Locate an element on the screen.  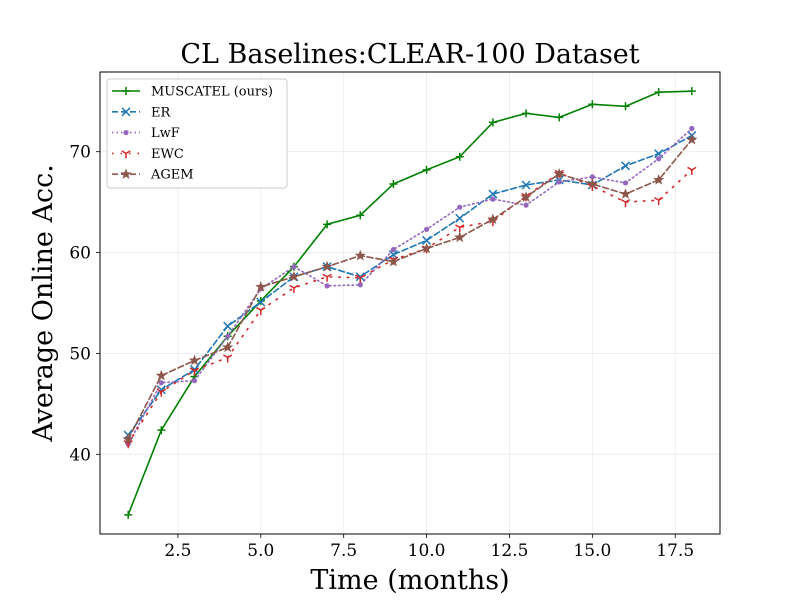
legend: MUSCATEL (ours) ER LwF EWC AGEM is located at coordinates (197, 133).